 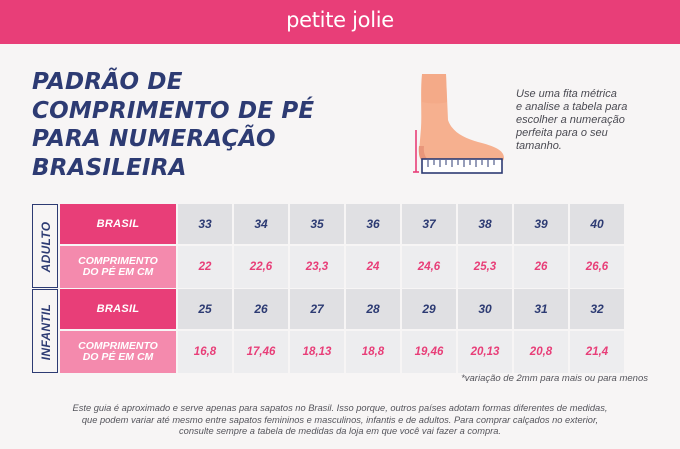 What do you see at coordinates (485, 352) in the screenshot?
I see `length-cell: 20,13` at bounding box center [485, 352].